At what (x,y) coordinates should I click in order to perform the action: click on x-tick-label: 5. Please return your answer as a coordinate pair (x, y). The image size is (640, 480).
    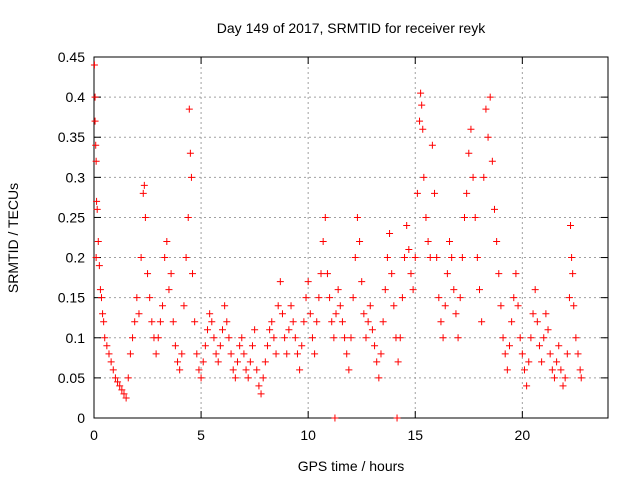
    Looking at the image, I should click on (201, 435).